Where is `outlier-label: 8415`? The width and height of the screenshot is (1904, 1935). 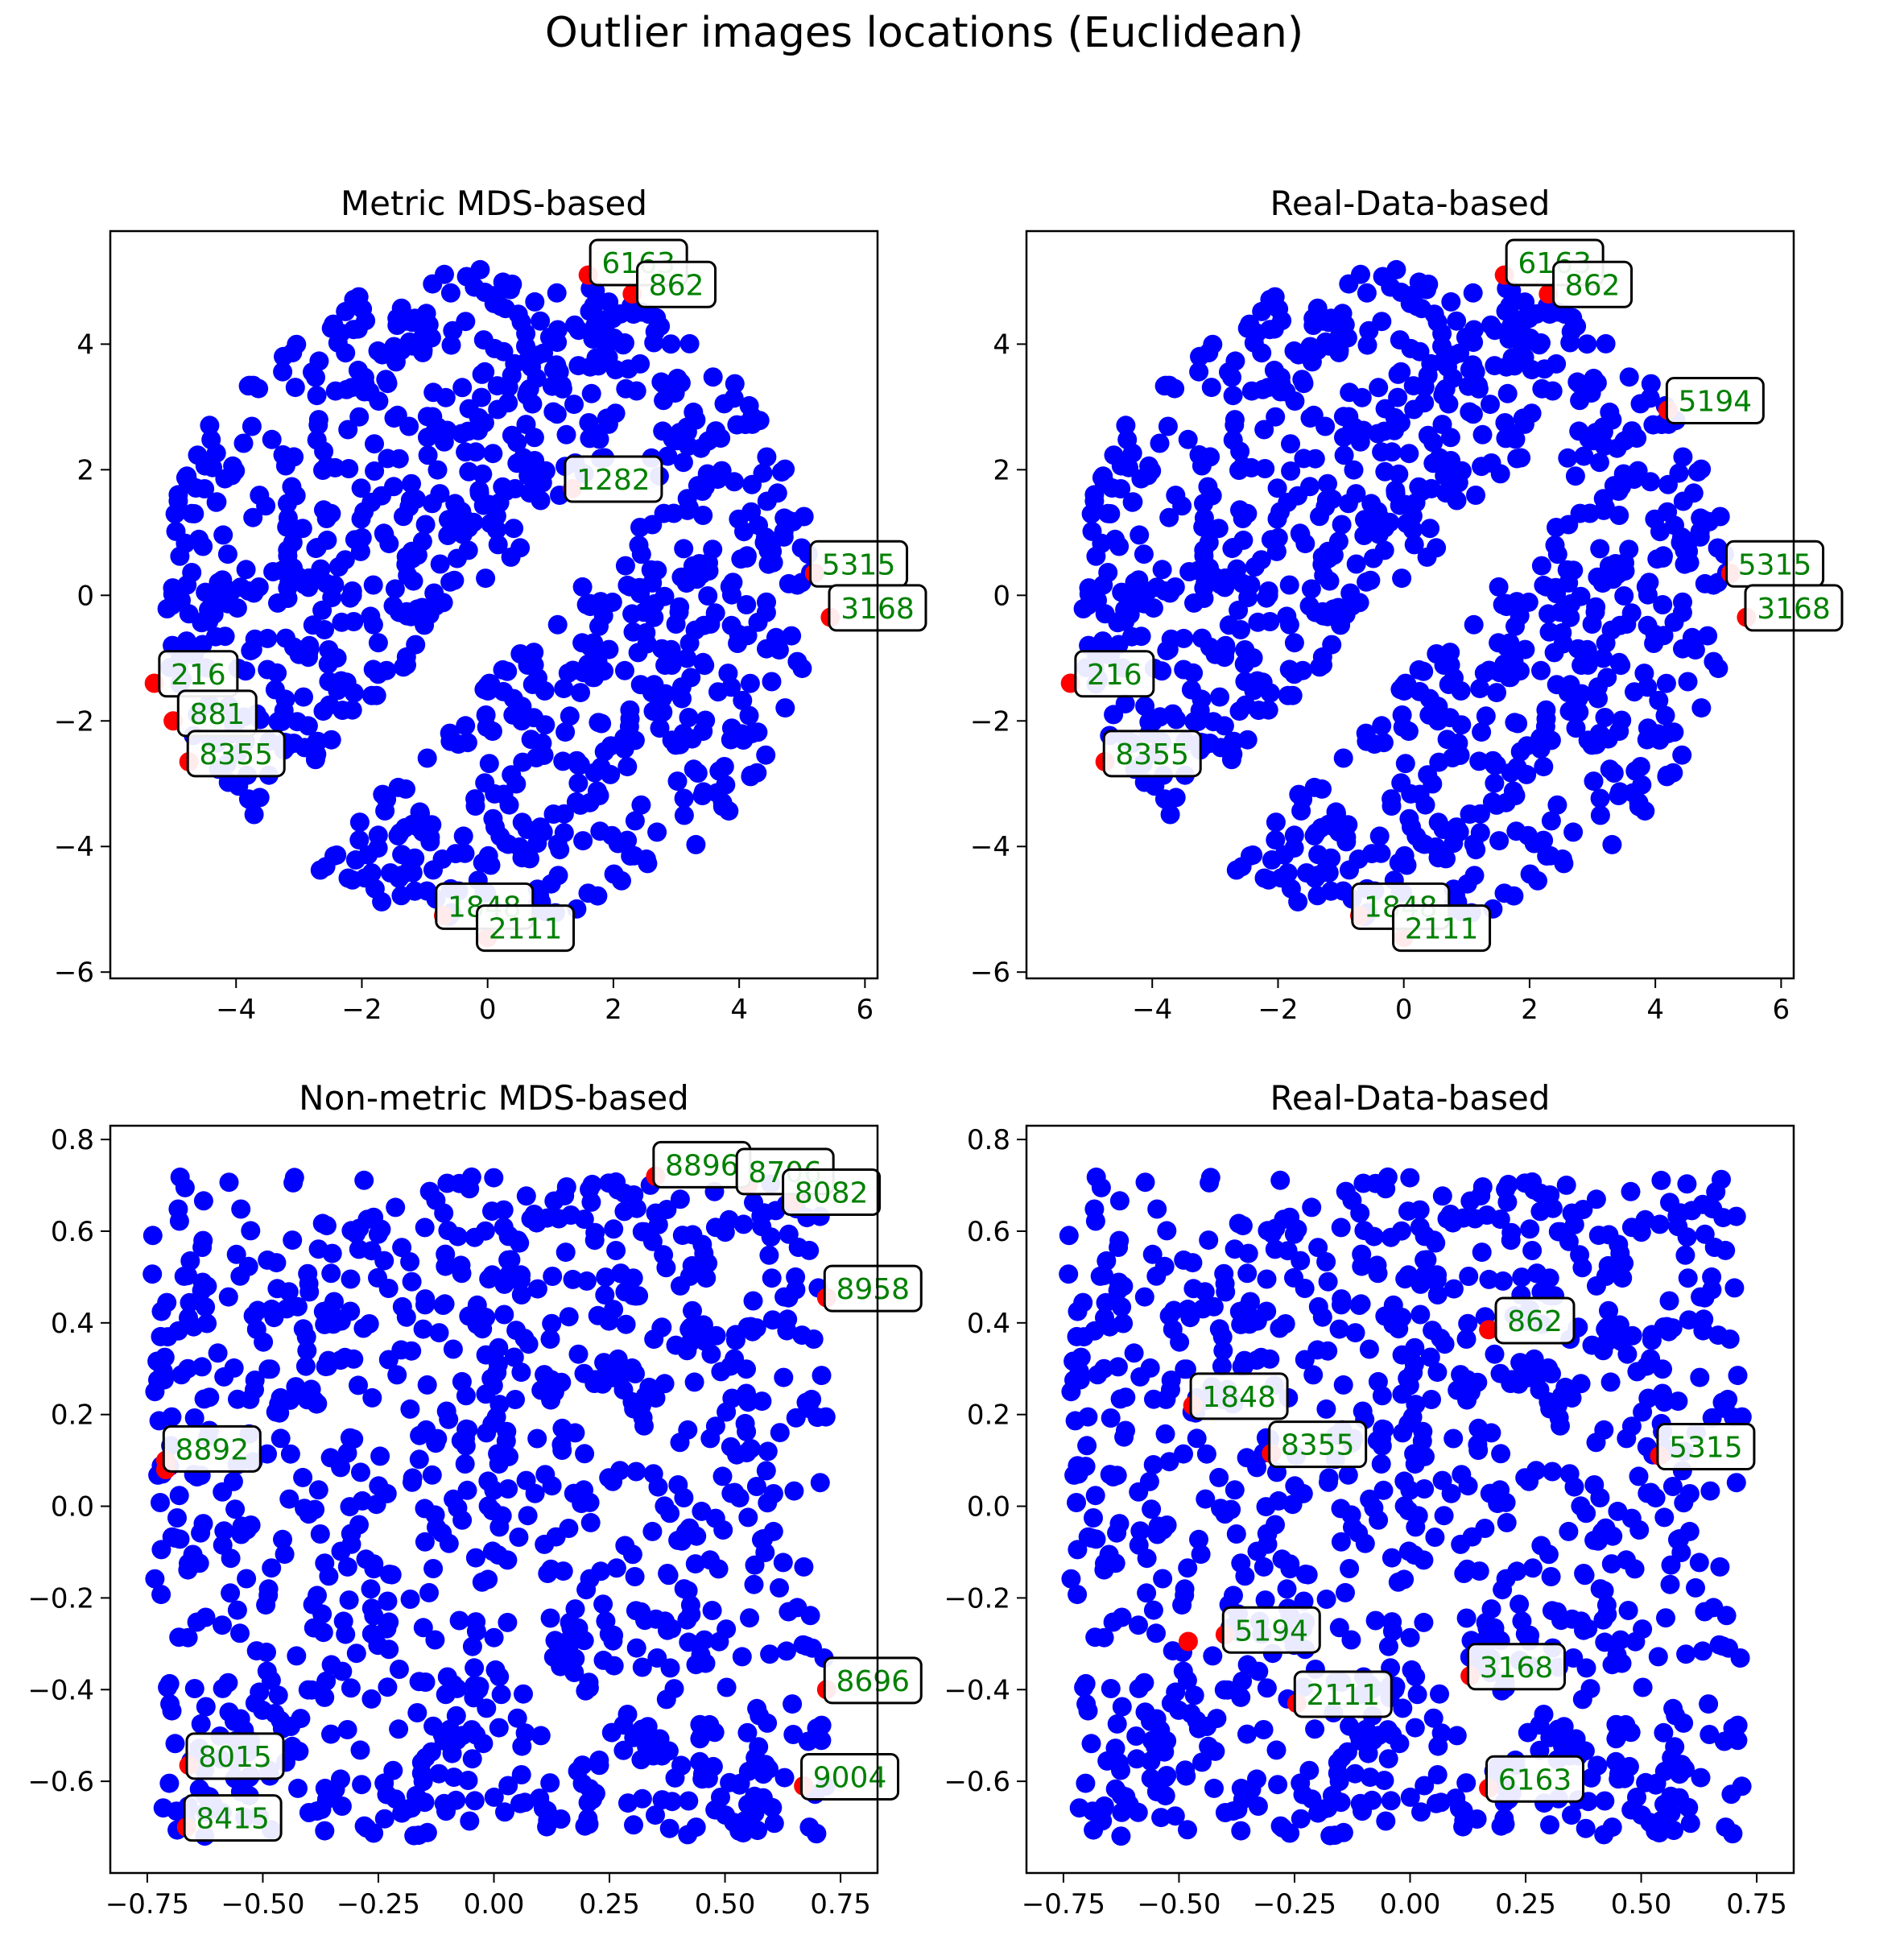
outlier-label: 8415 is located at coordinates (233, 1819).